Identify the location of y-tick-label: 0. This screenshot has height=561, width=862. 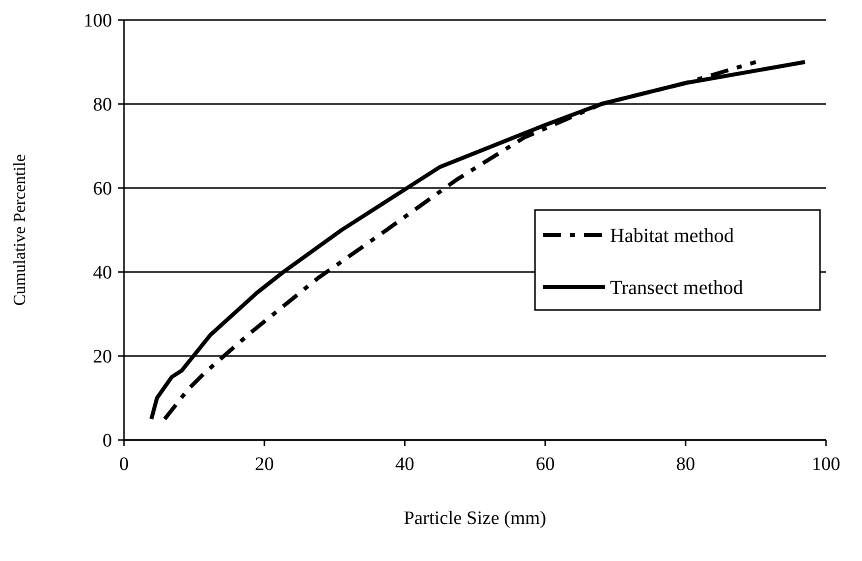
(107, 441).